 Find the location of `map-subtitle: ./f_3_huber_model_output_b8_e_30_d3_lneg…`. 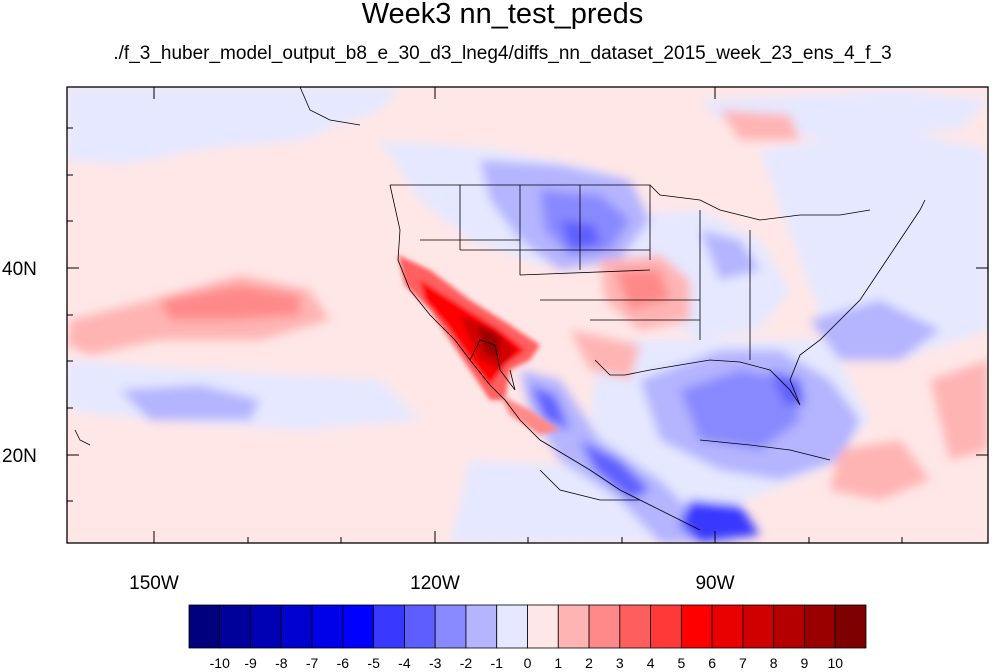

map-subtitle: ./f_3_huber_model_output_b8_e_30_d3_lneg… is located at coordinates (502, 53).